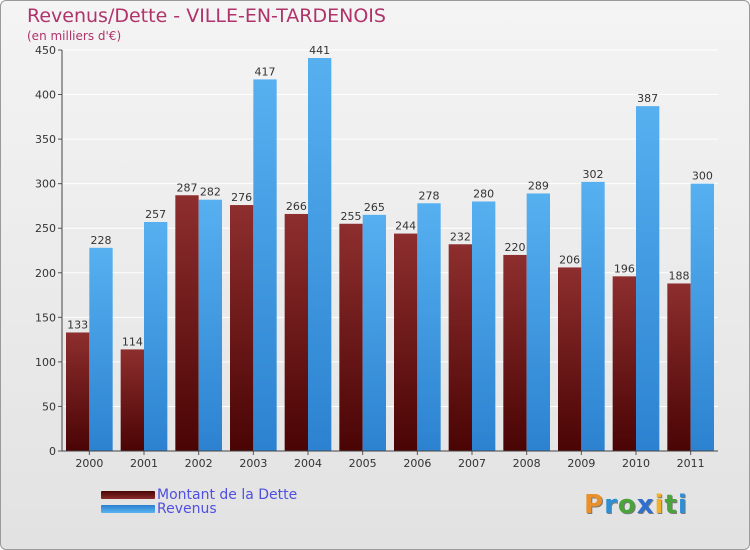  I want to click on logo-letter: r, so click(611, 505).